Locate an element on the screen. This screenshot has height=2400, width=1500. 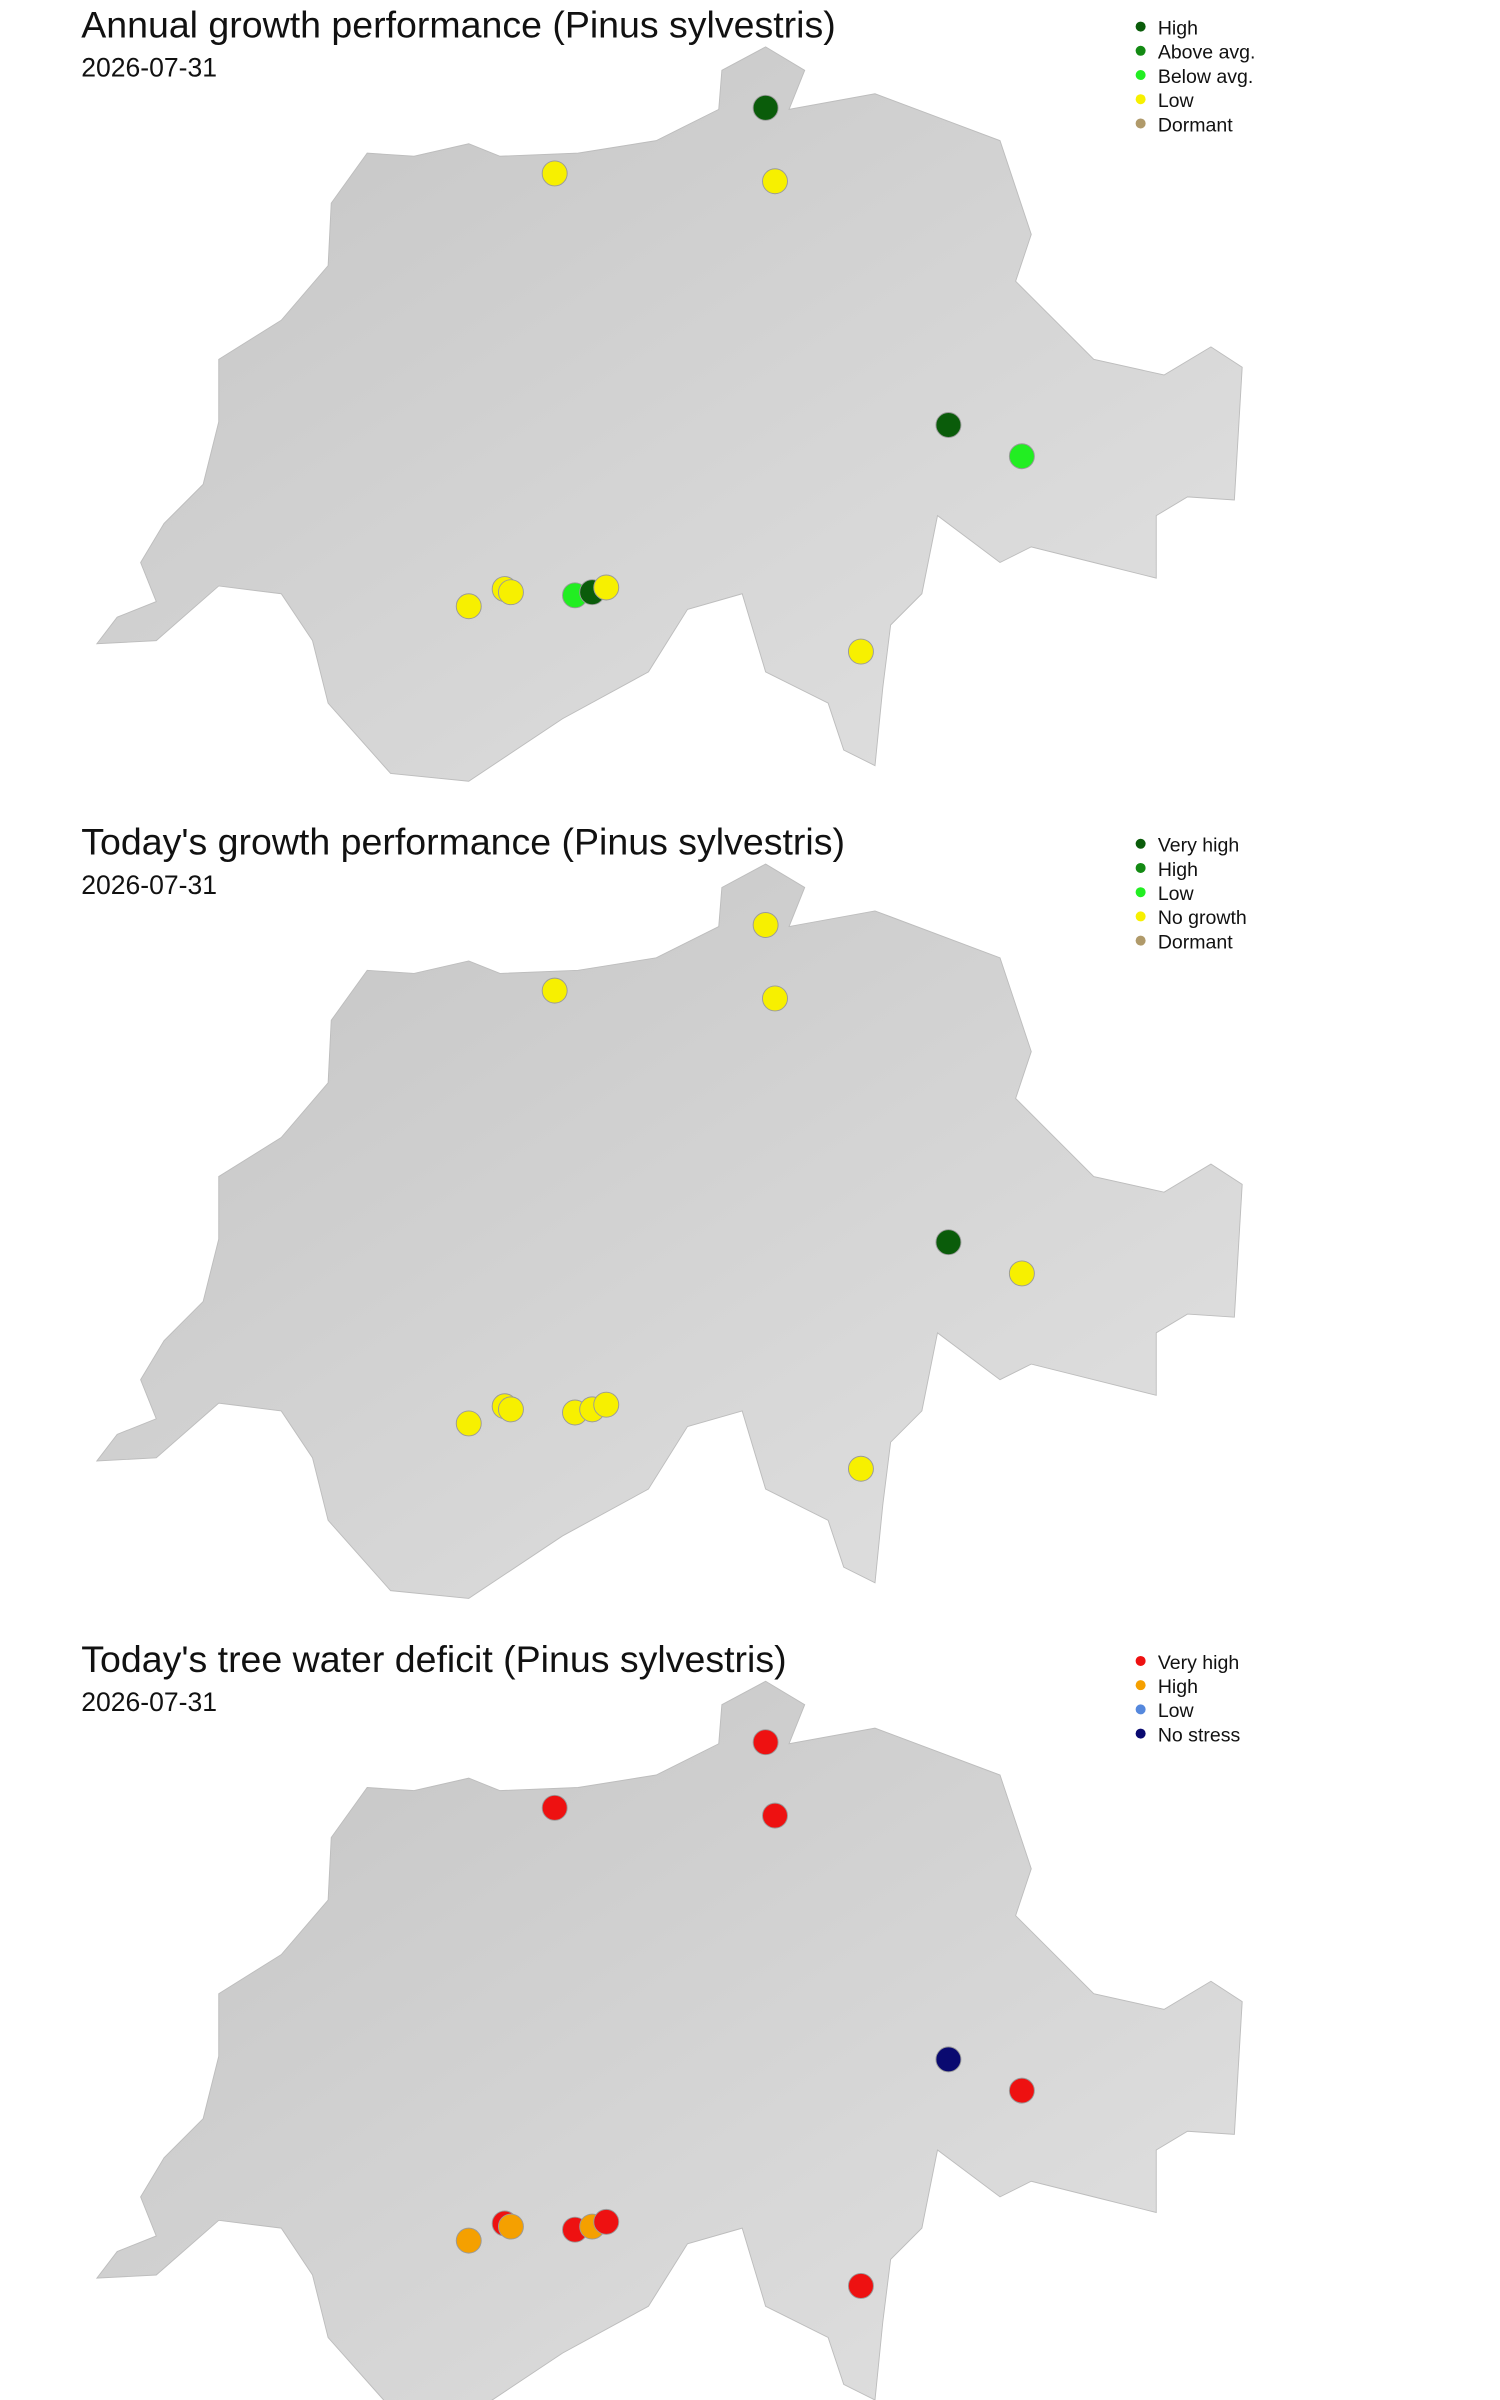
legend-label: Above avg. is located at coordinates (1207, 53).